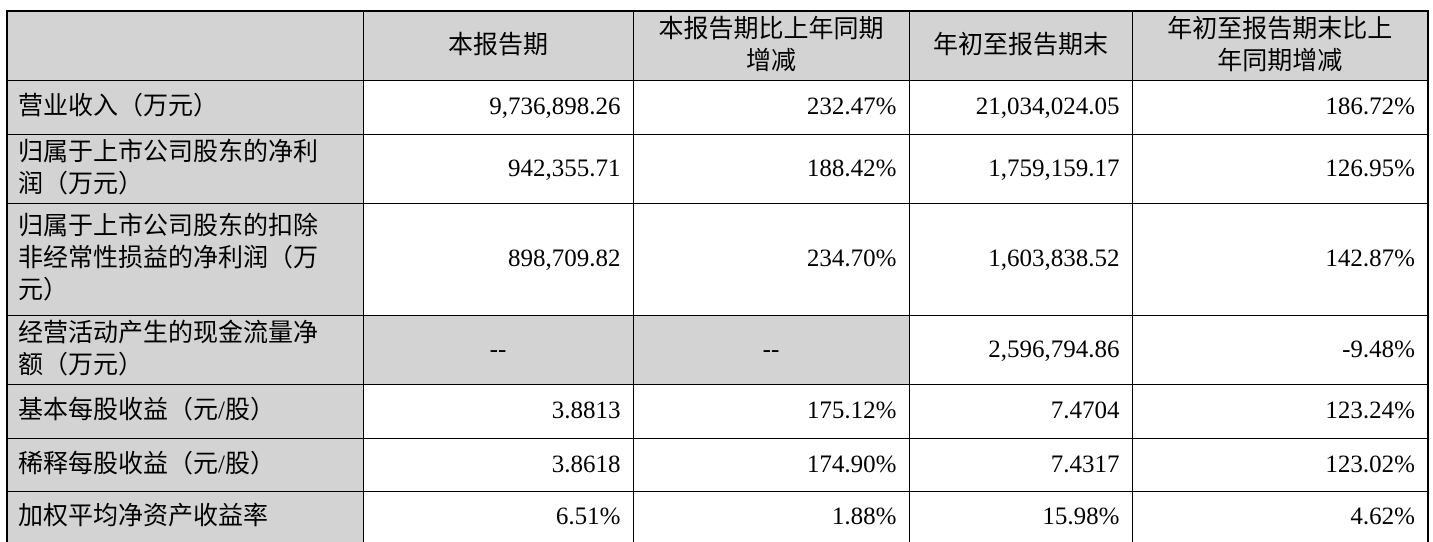 This screenshot has height=542, width=1433. Describe the element at coordinates (1020, 107) in the screenshot. I see `cell-value: 21,034,024.05` at that location.